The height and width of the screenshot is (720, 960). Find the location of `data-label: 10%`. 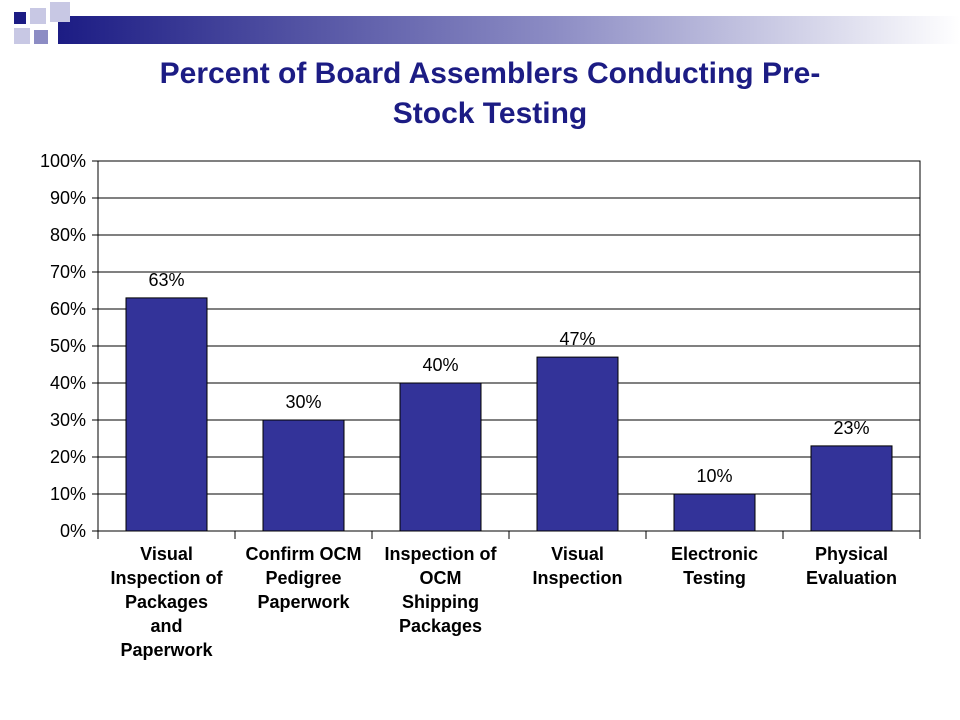

data-label: 10% is located at coordinates (714, 476).